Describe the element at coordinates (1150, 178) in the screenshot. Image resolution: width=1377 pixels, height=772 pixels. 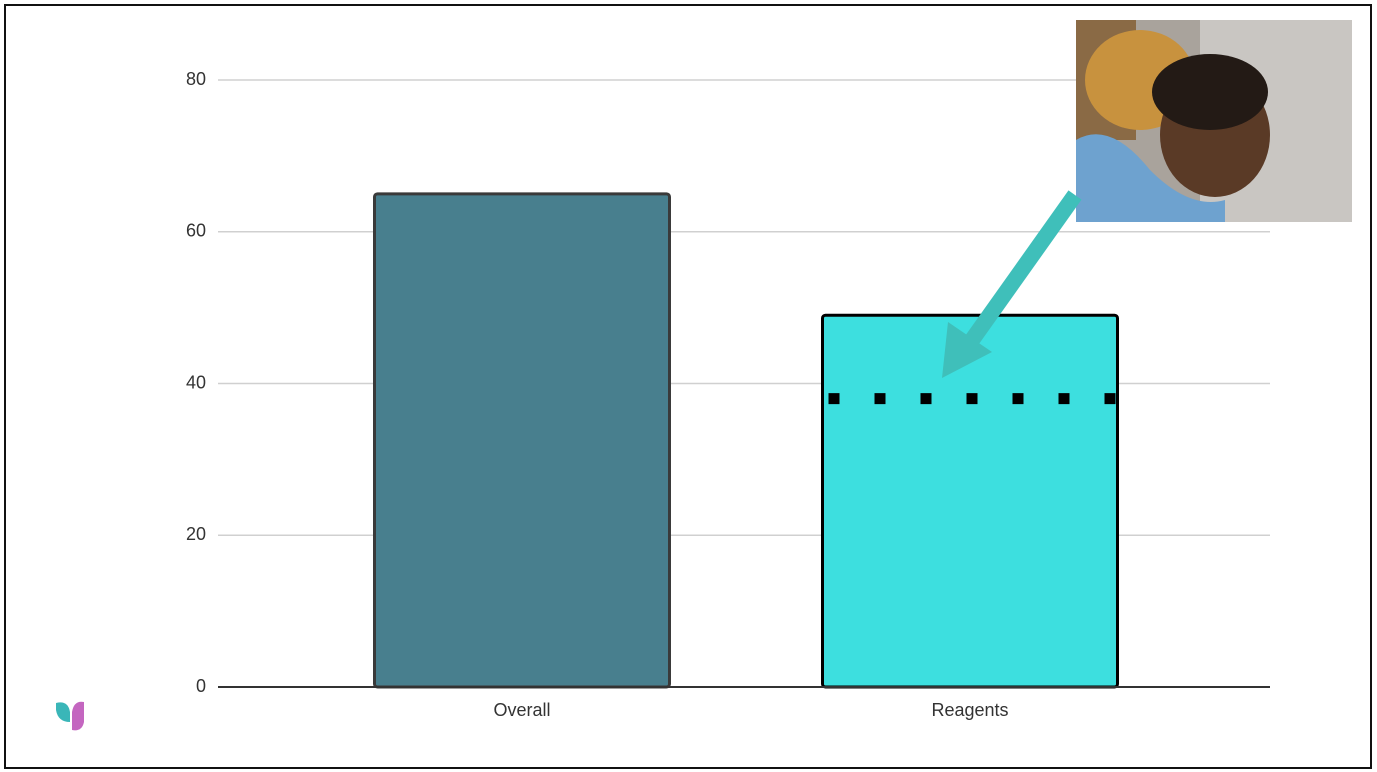
I see `photo-gown` at that location.